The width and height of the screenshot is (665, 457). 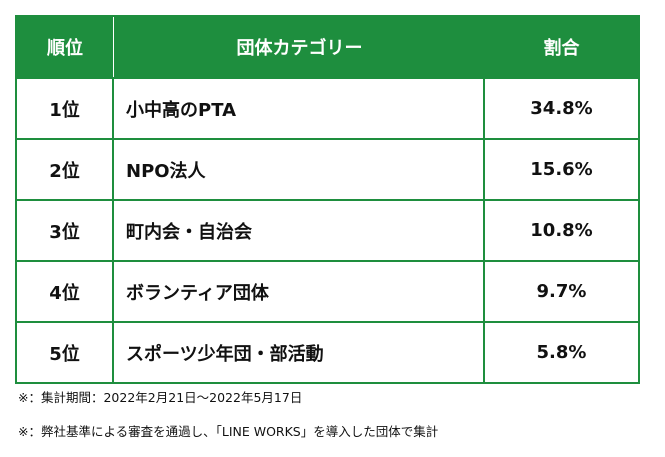 What do you see at coordinates (561, 169) in the screenshot?
I see `share-cell: 15.6%` at bounding box center [561, 169].